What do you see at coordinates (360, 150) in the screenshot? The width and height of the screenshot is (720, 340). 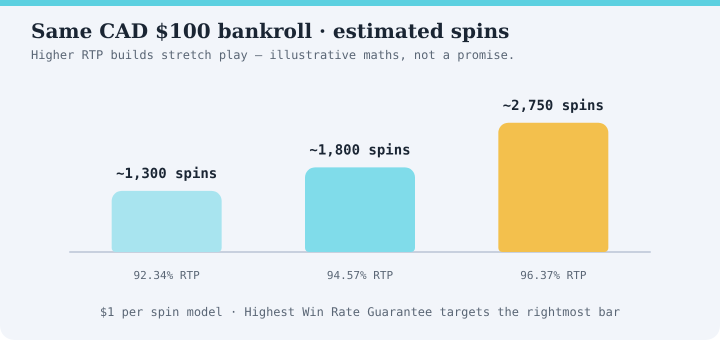 I see `data-label: ~1,800 spins` at bounding box center [360, 150].